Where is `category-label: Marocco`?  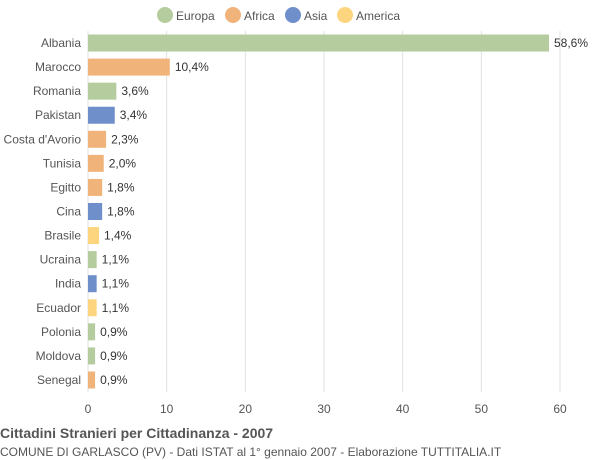 category-label: Marocco is located at coordinates (58, 67).